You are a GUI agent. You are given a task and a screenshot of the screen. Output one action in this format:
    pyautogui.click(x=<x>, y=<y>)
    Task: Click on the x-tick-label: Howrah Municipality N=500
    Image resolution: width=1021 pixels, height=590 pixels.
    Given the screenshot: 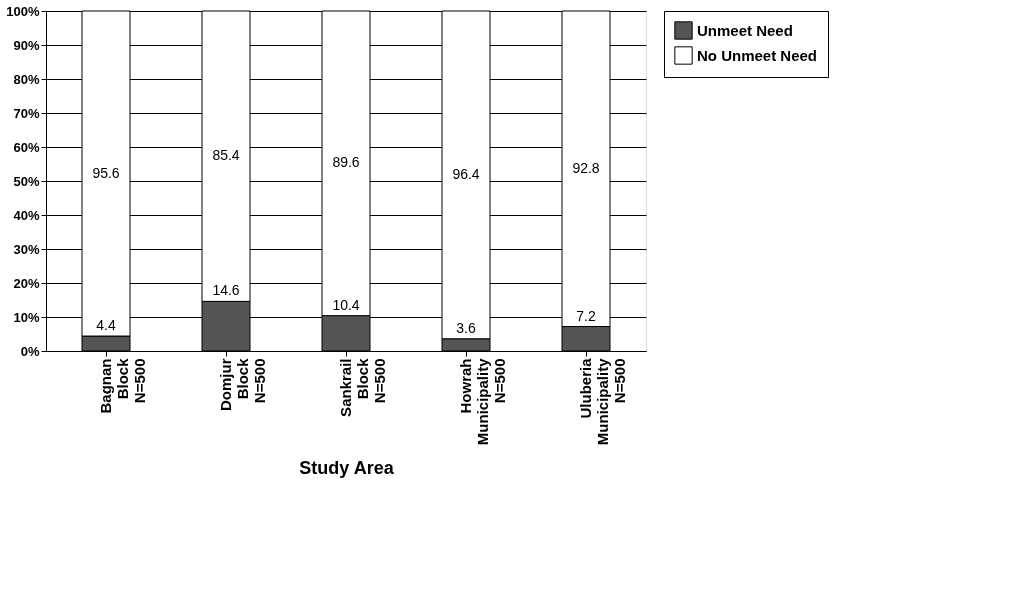 What is the action you would take?
    pyautogui.click(x=482, y=401)
    